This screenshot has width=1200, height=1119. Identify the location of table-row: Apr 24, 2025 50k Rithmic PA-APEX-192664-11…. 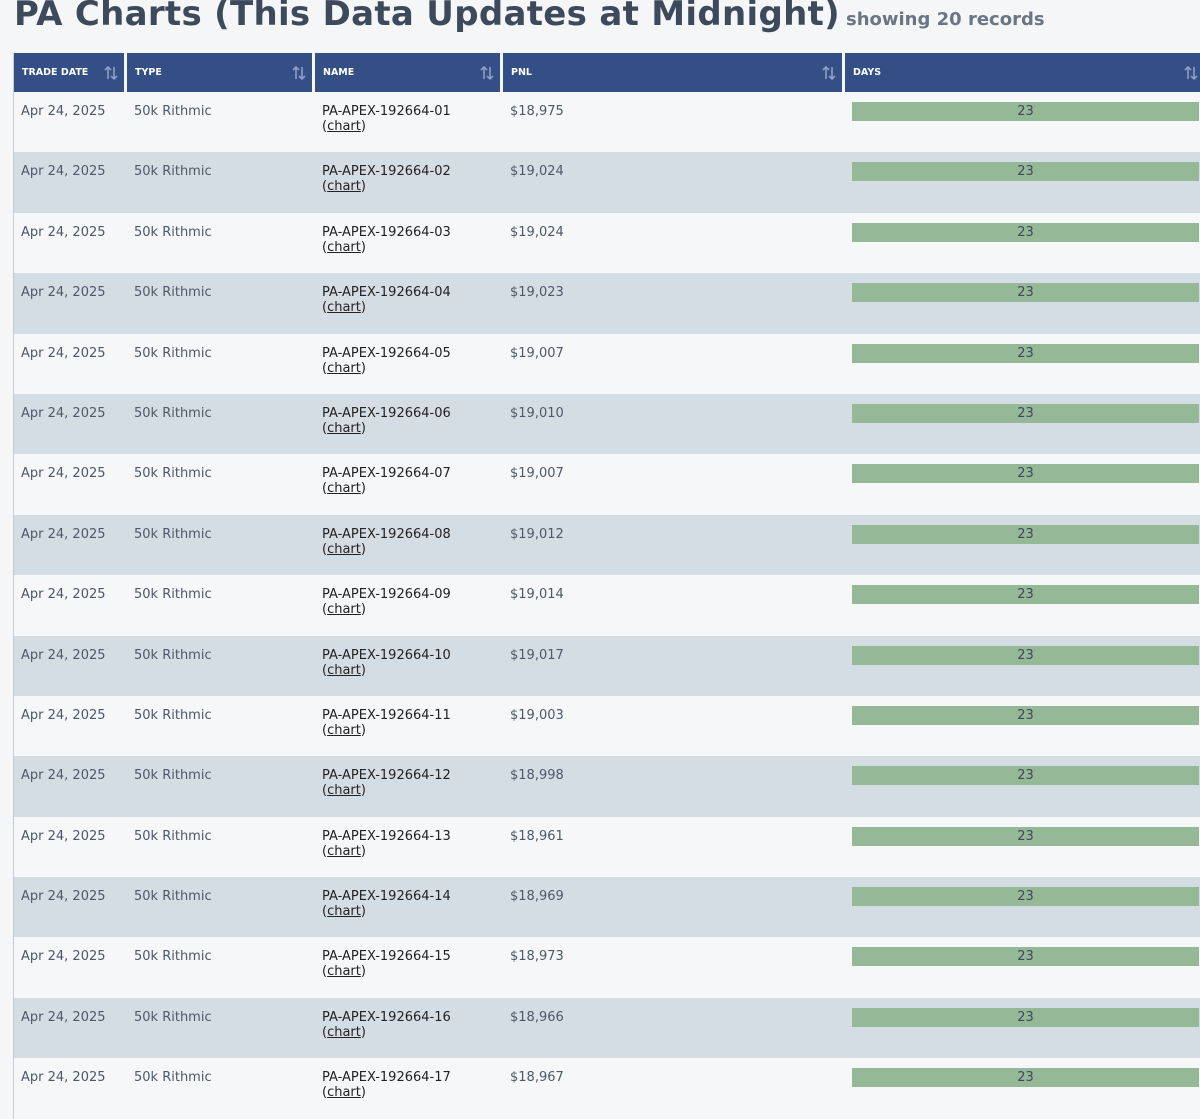
(607, 726).